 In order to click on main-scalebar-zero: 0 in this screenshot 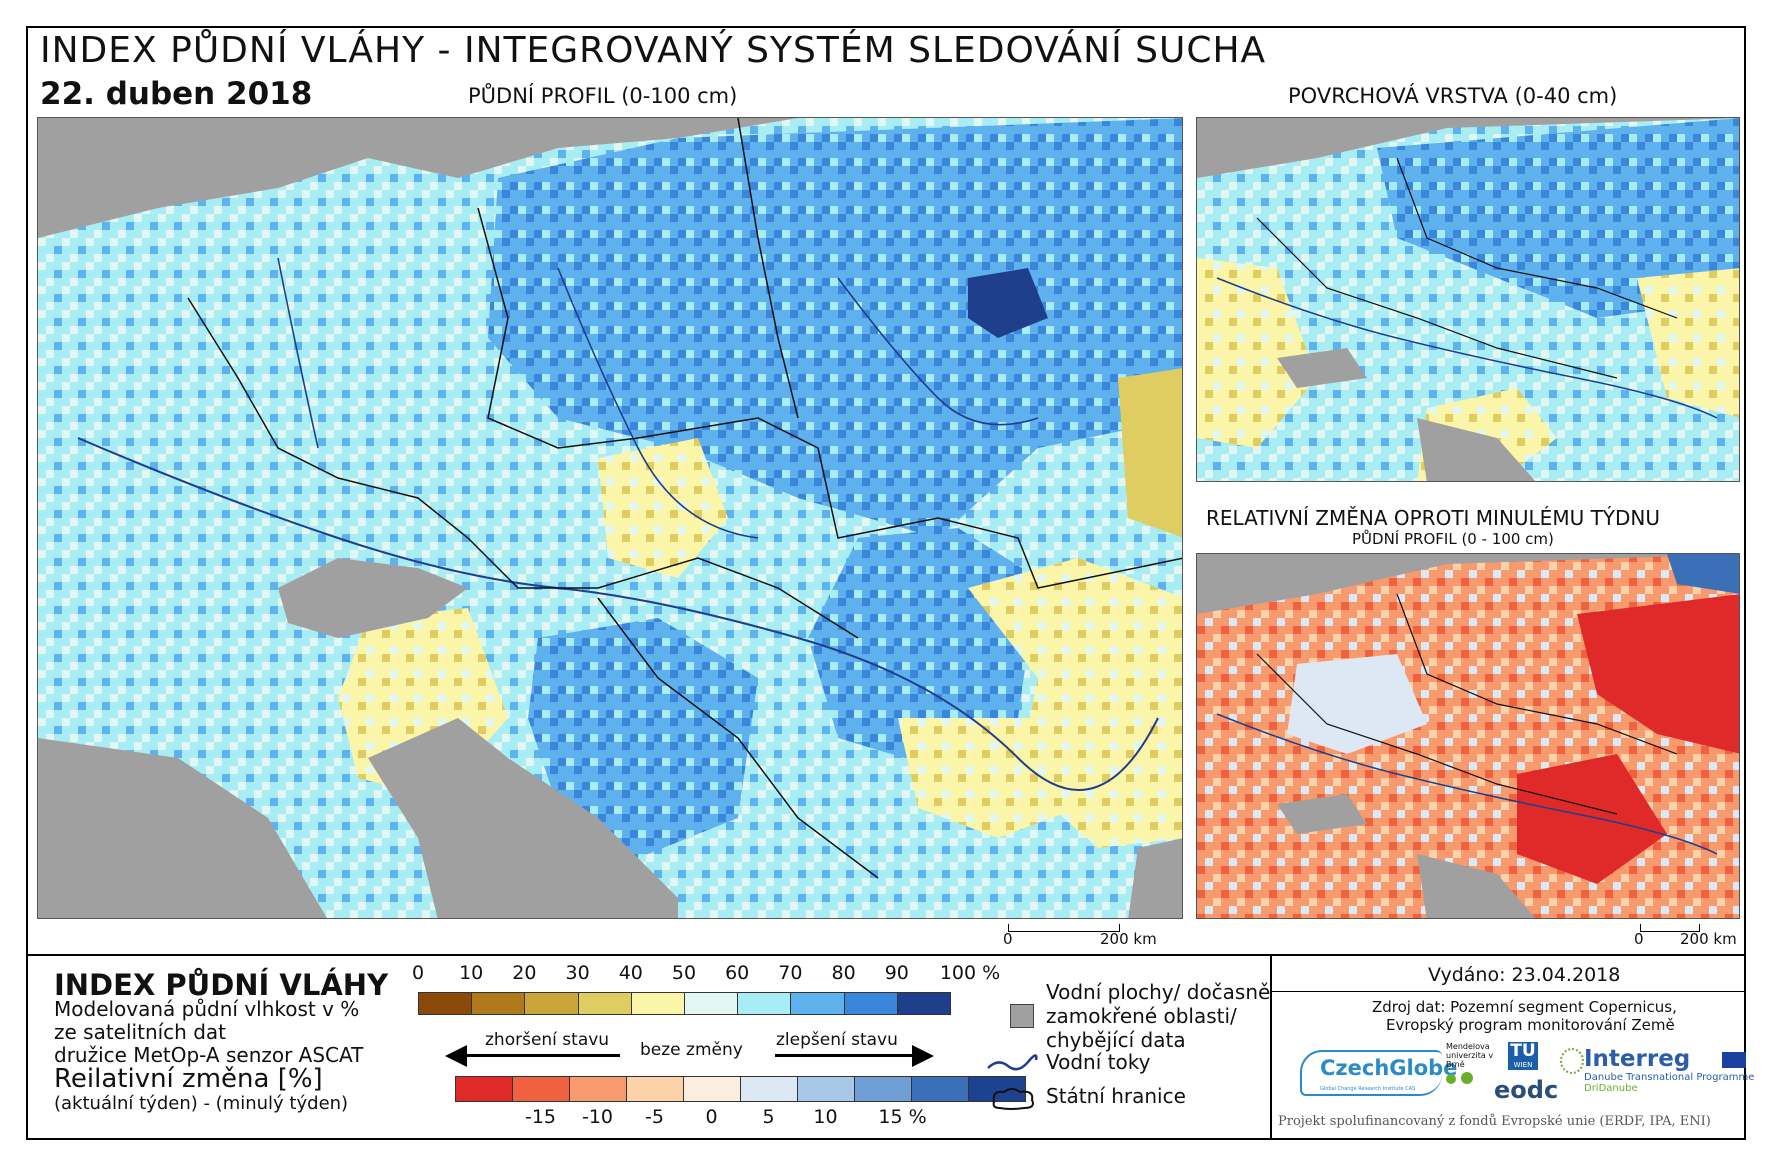, I will do `click(1008, 939)`.